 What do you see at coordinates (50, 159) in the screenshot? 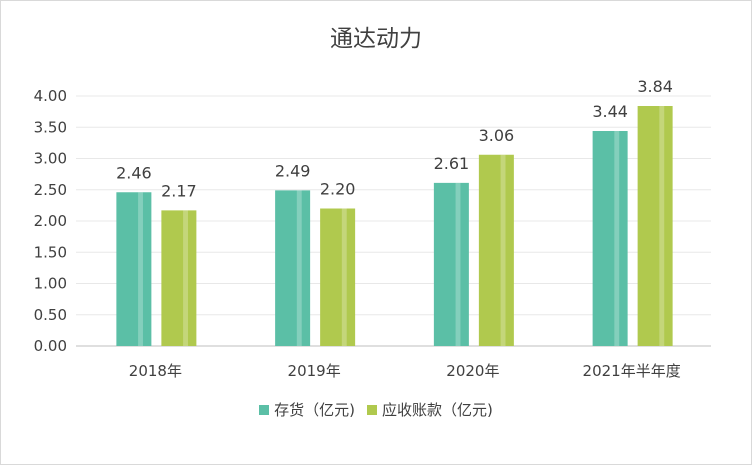
I see `y-tick-label: 3.00` at bounding box center [50, 159].